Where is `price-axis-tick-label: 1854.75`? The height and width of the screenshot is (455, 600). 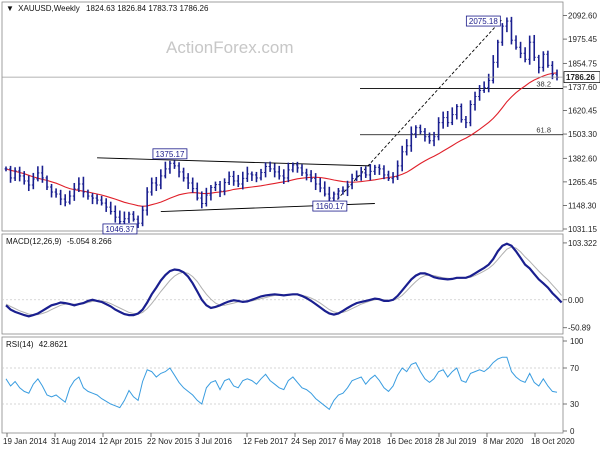
price-axis-tick-label: 1854.75 is located at coordinates (582, 63).